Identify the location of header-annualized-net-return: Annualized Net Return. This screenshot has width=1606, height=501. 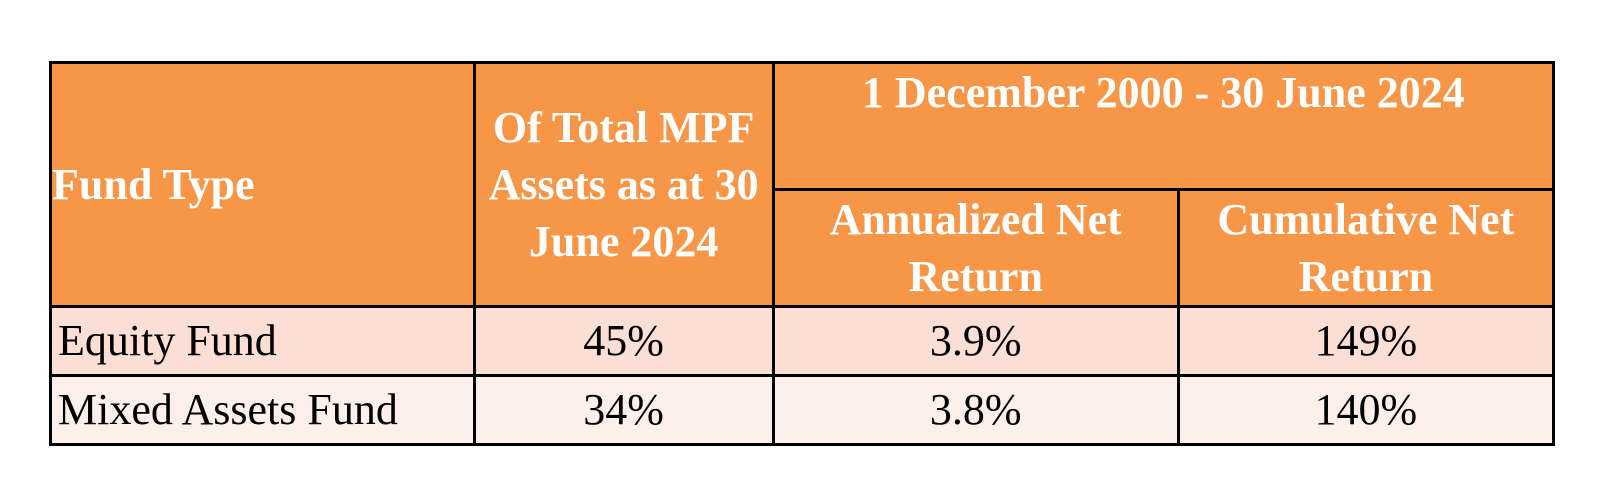
(975, 248).